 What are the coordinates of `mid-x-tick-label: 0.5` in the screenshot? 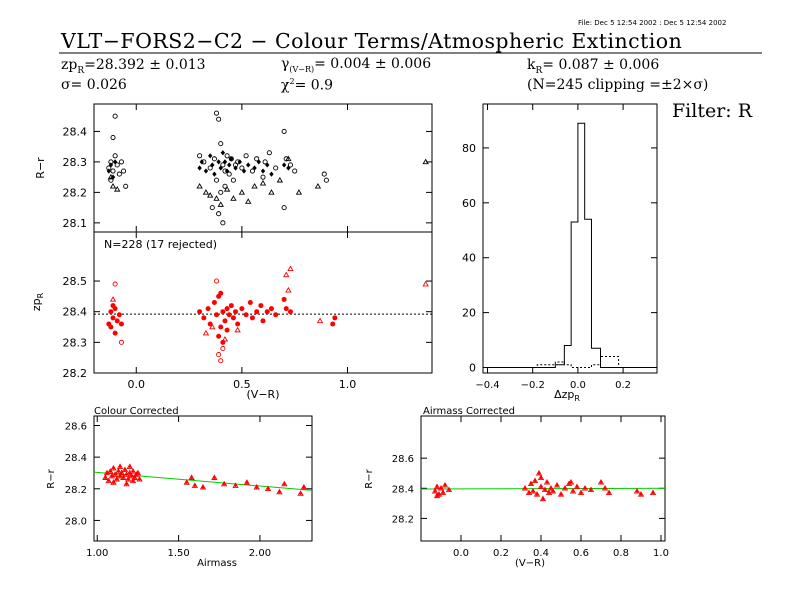 It's located at (242, 384).